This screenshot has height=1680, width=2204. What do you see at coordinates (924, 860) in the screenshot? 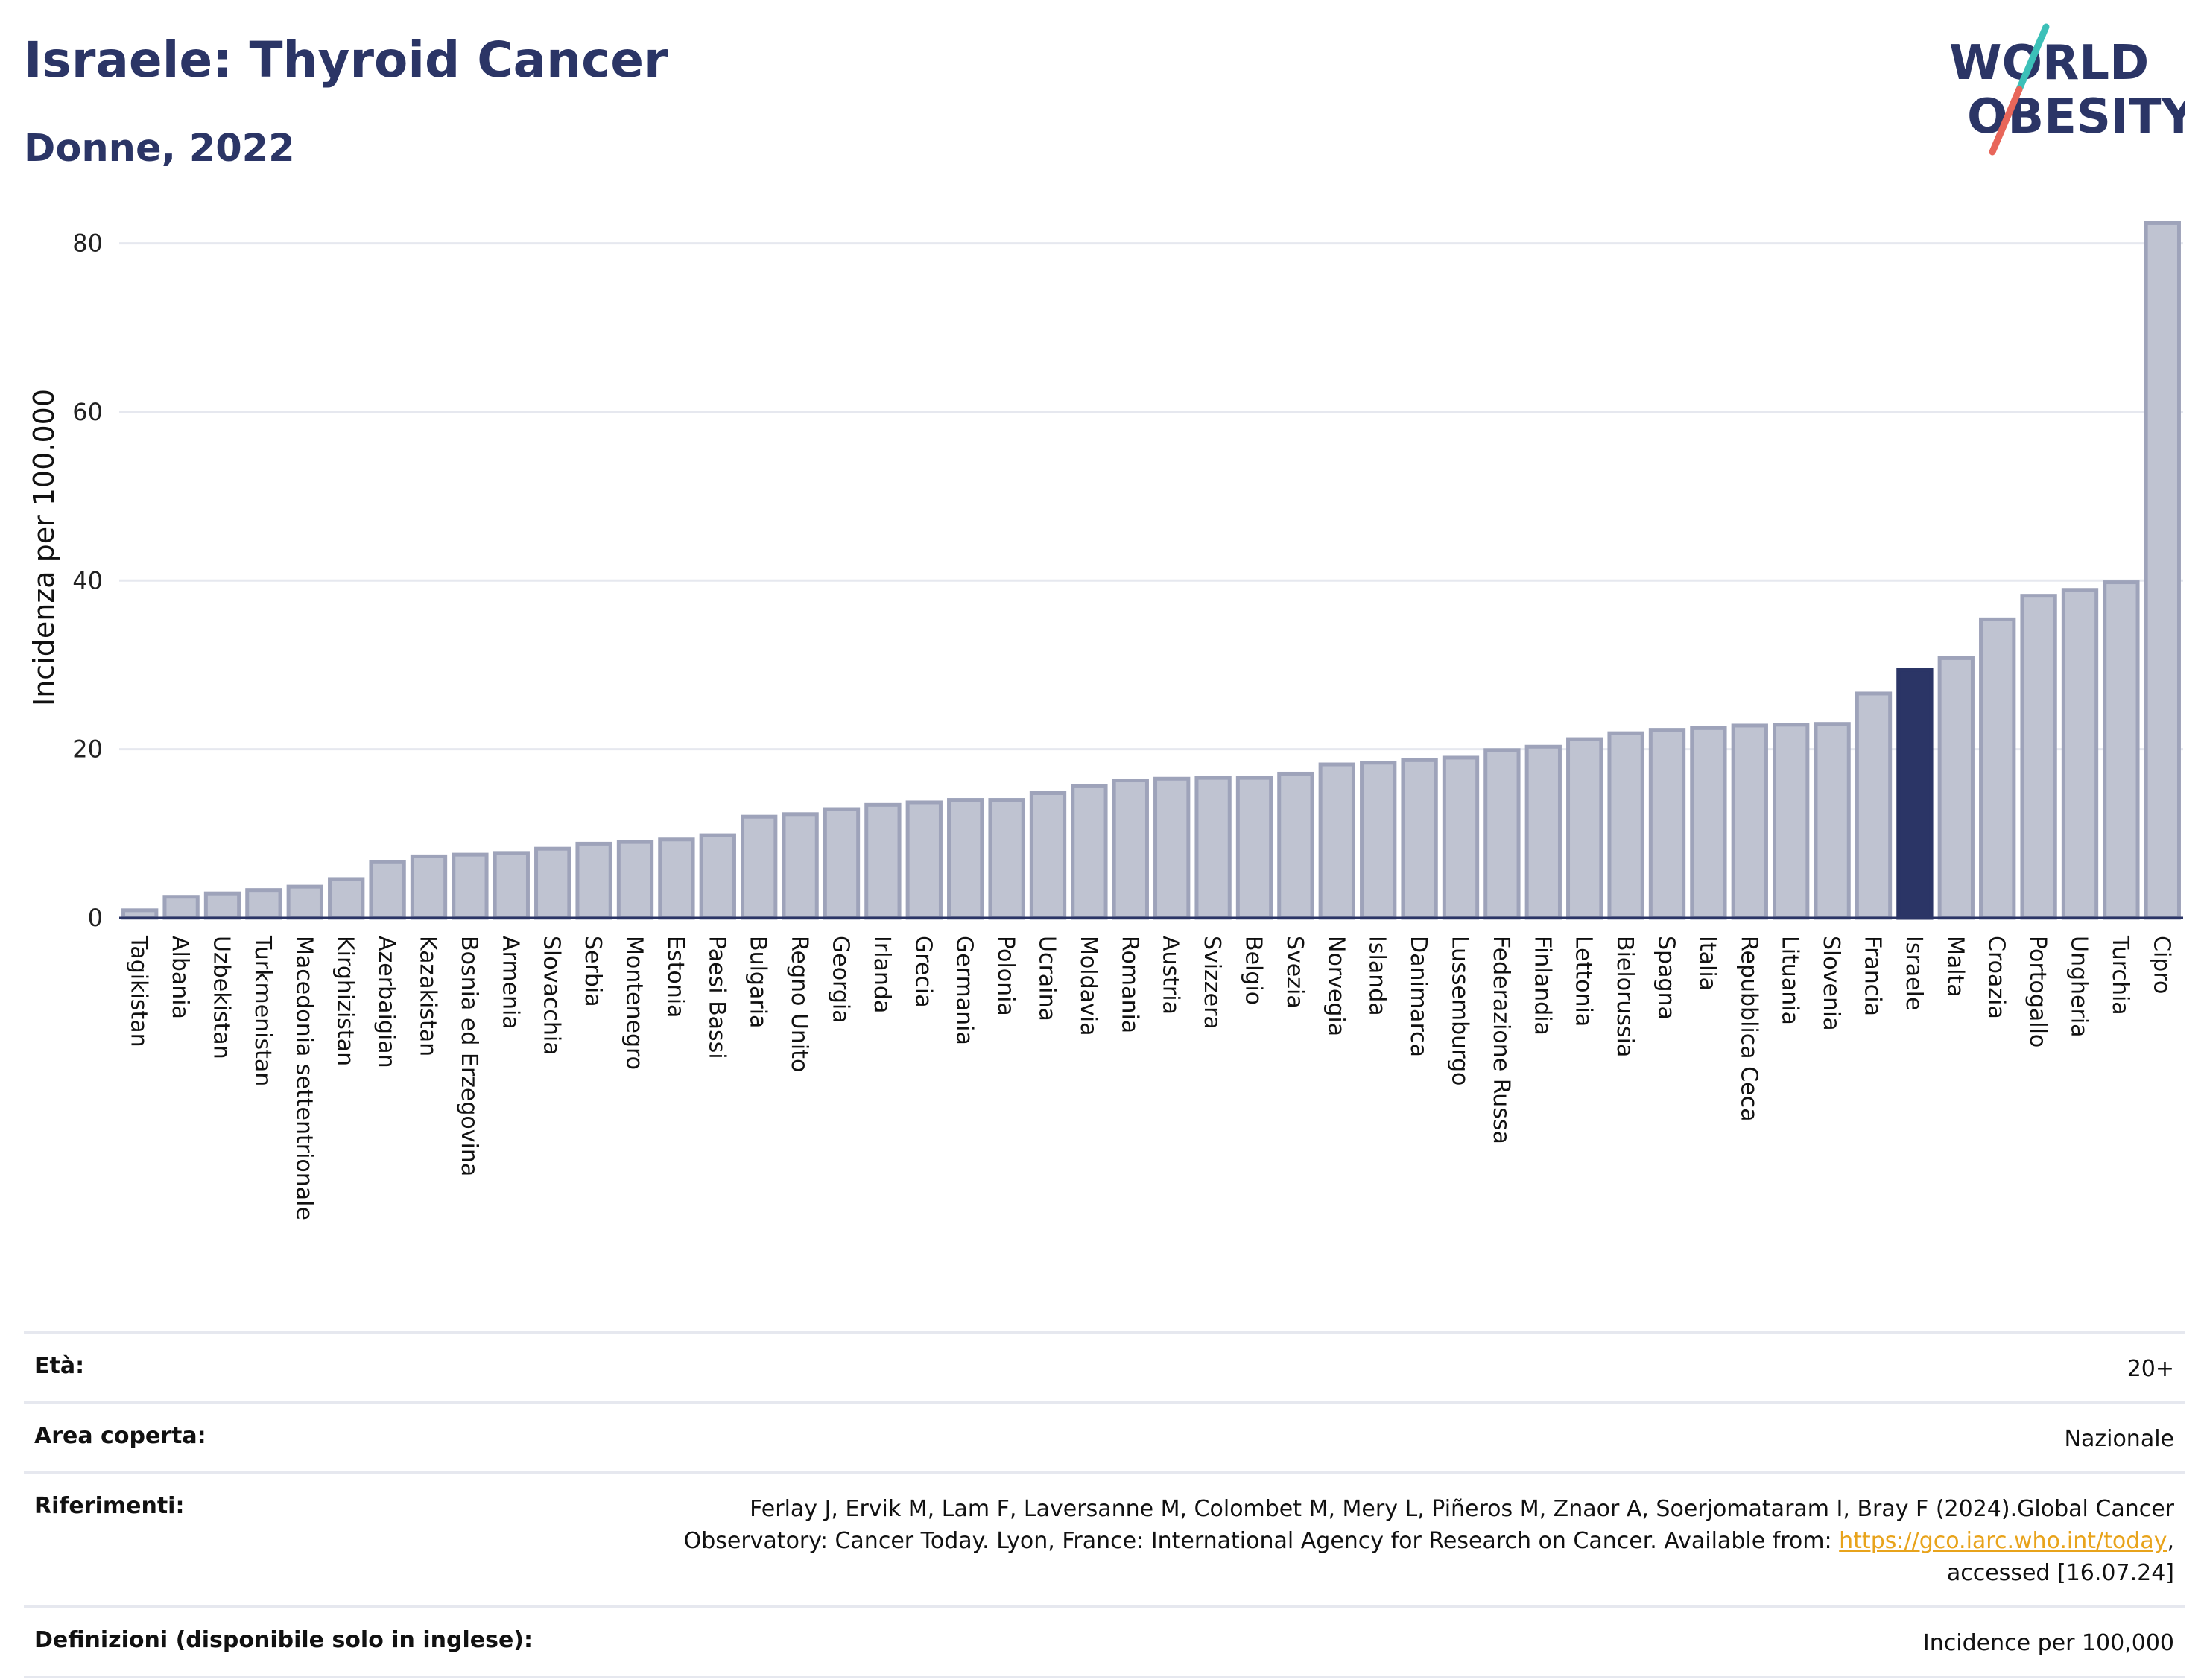
I see `bar-grecia` at bounding box center [924, 860].